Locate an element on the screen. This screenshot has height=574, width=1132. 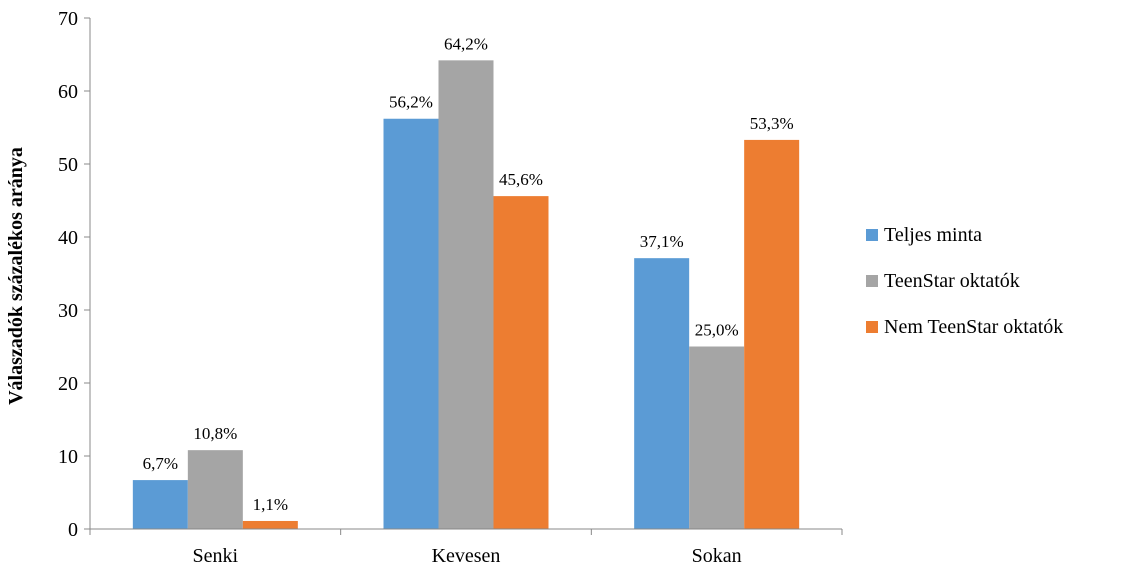
legend-label: Nem TeenStar oktatók is located at coordinates (974, 326).